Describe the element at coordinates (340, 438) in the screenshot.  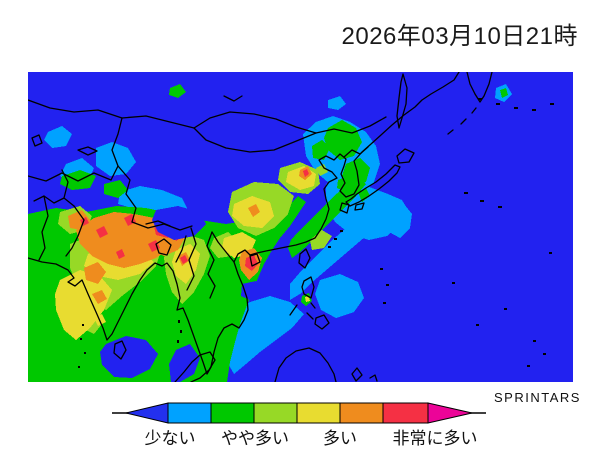
I see `legend-label-high: 多い` at that location.